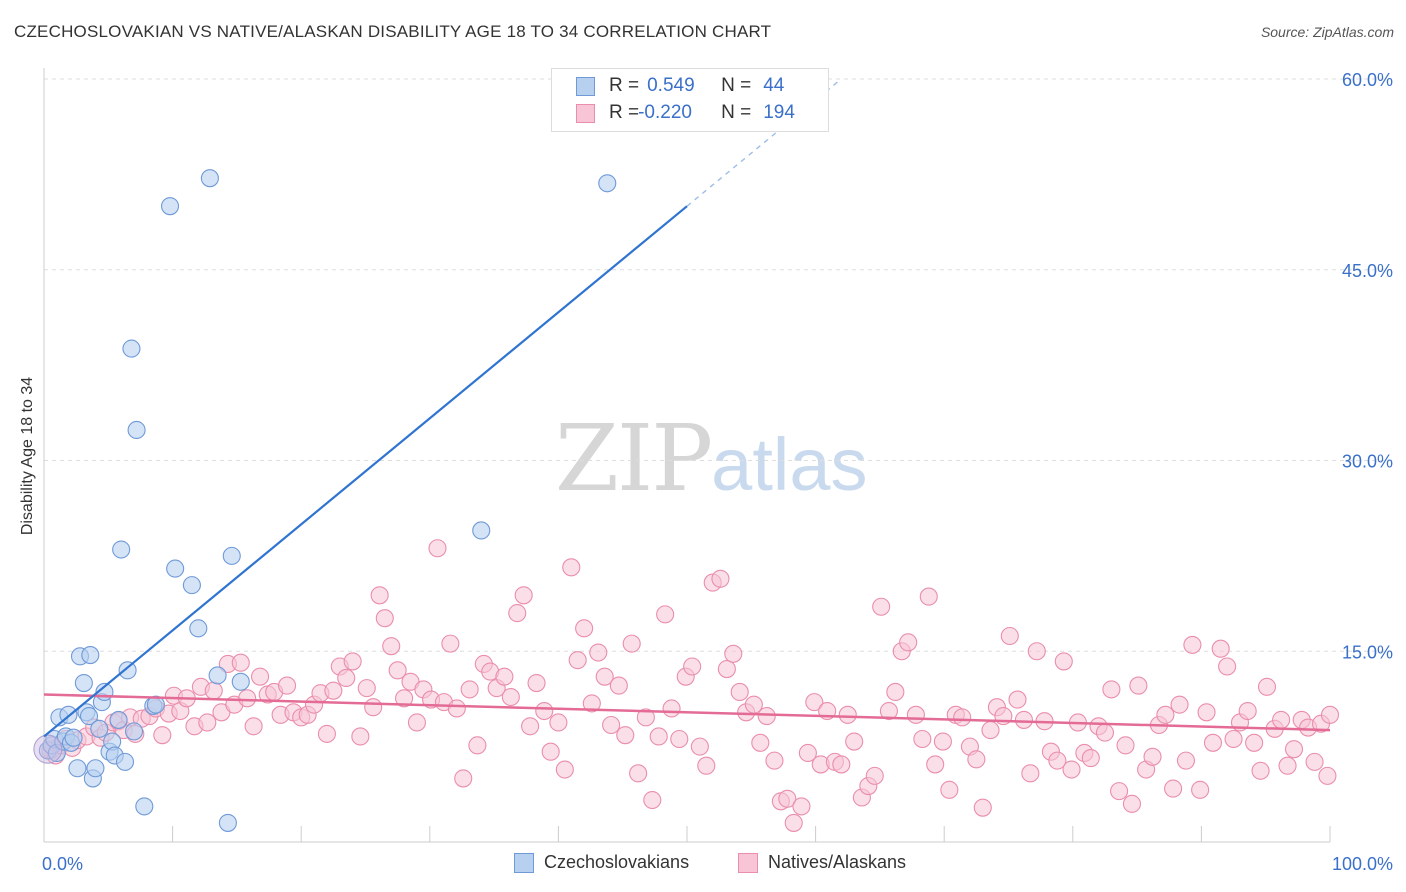 Image resolution: width=1406 pixels, height=892 pixels. I want to click on series-legend: Czechoslovakians Natives/Alaskans, so click(703, 865).